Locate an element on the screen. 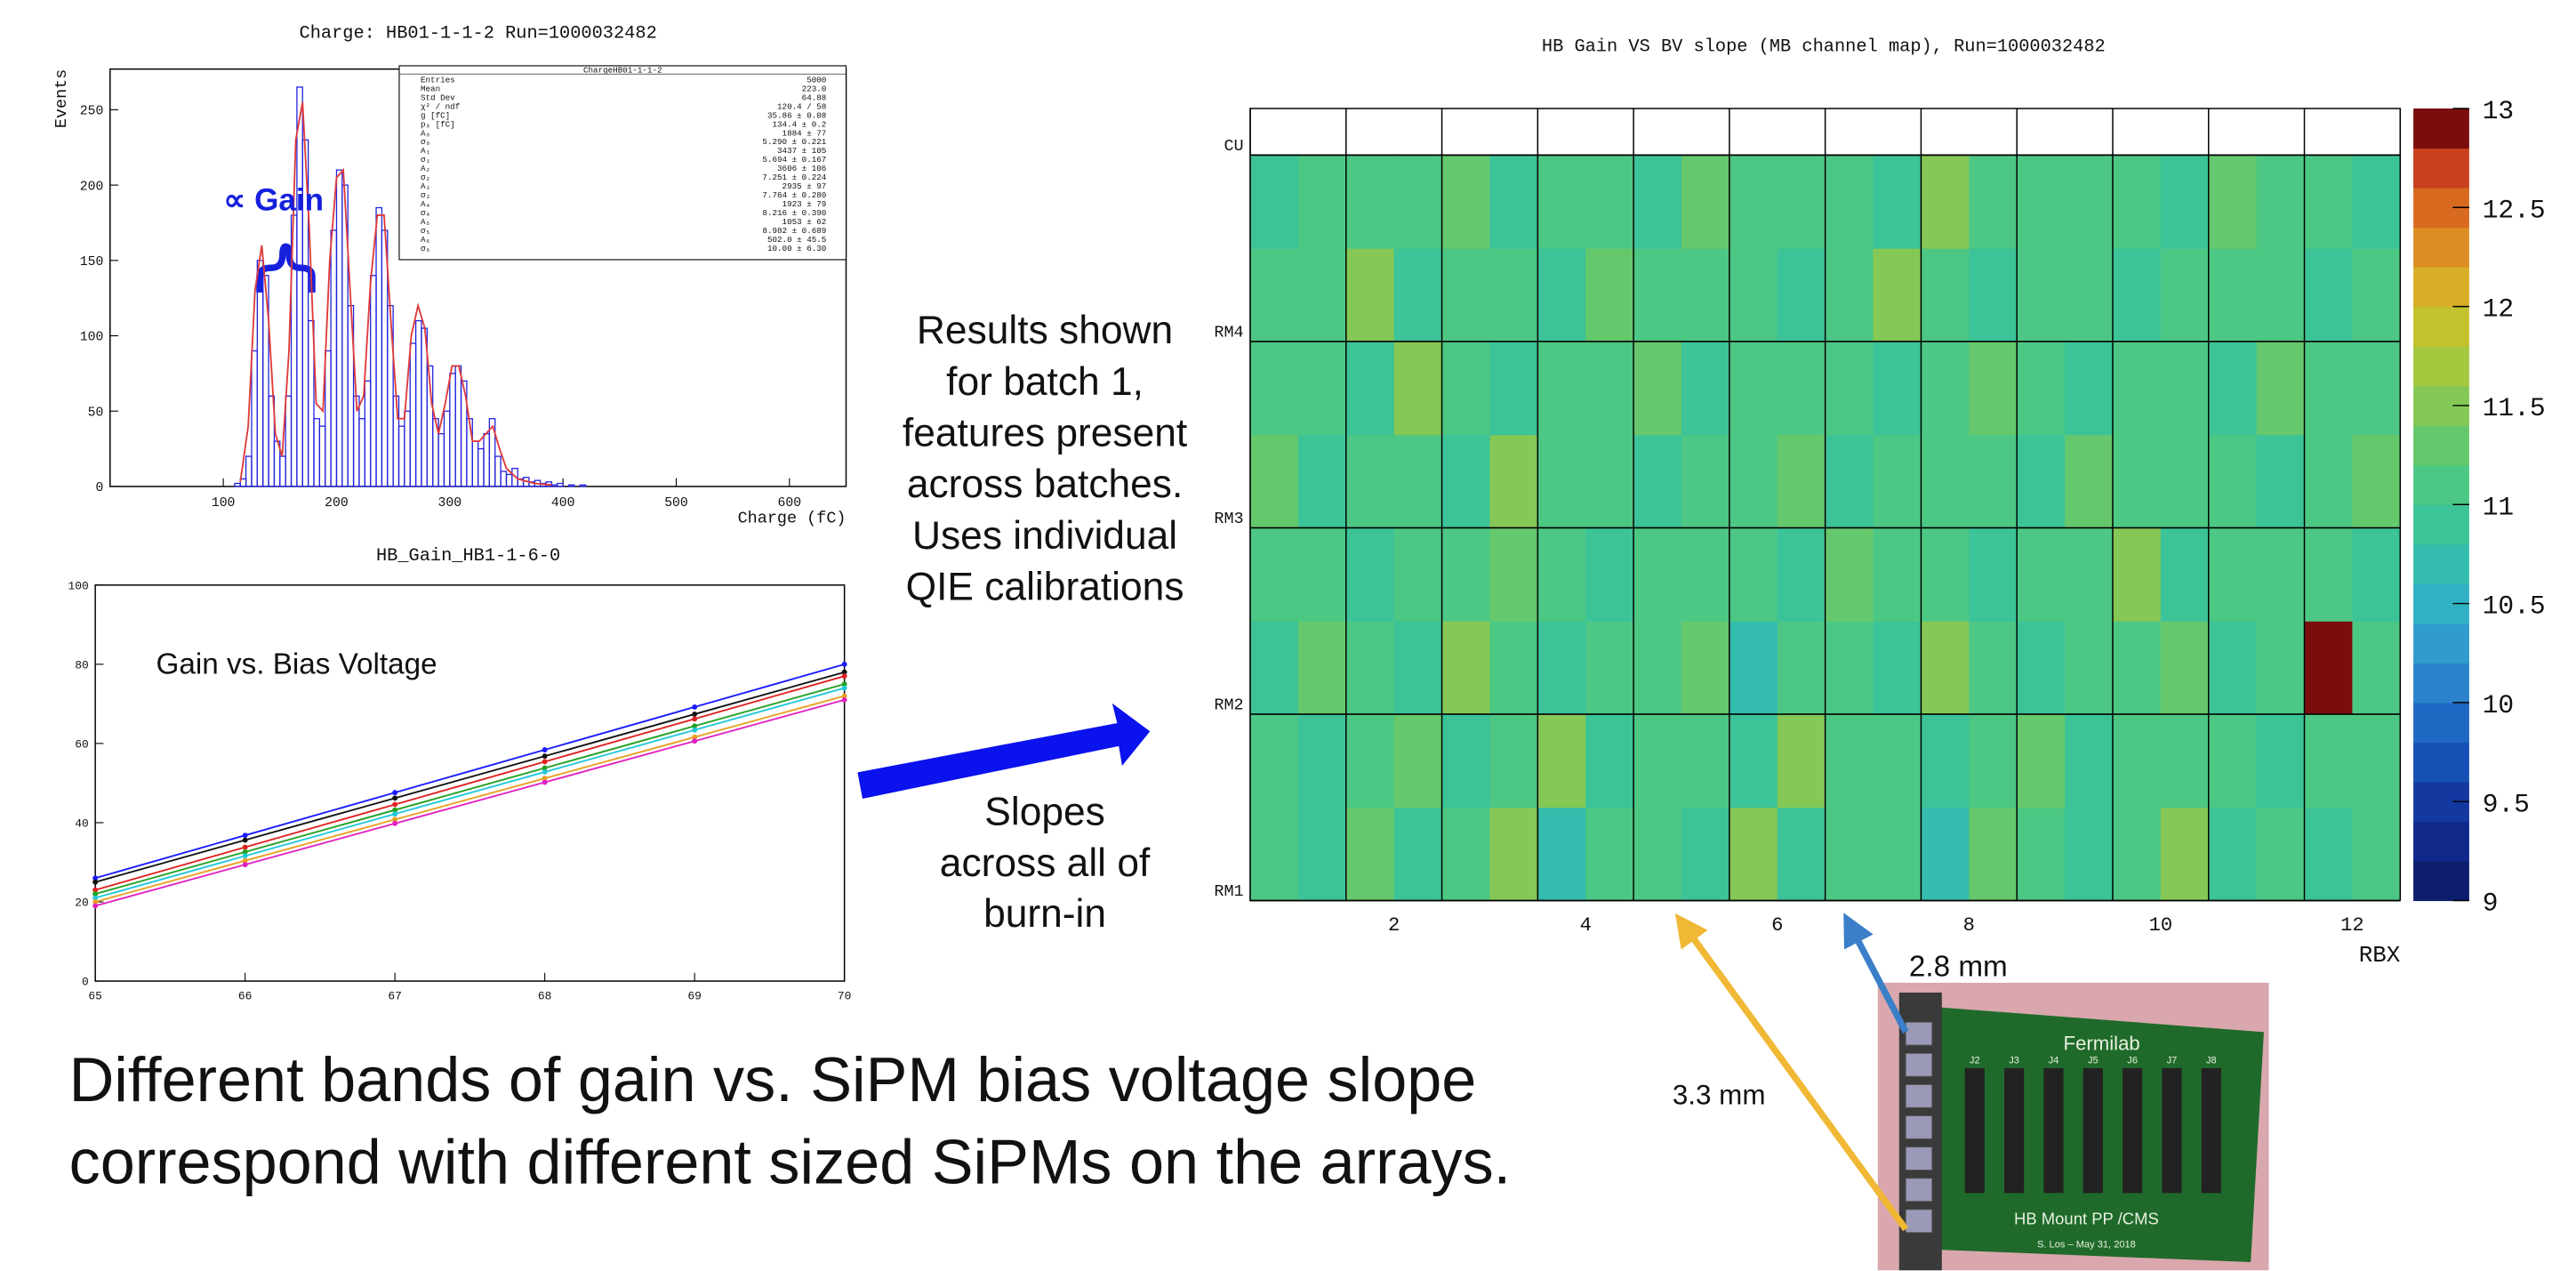 The height and width of the screenshot is (1271, 2576). y-tick-label: RM1 is located at coordinates (1228, 891).